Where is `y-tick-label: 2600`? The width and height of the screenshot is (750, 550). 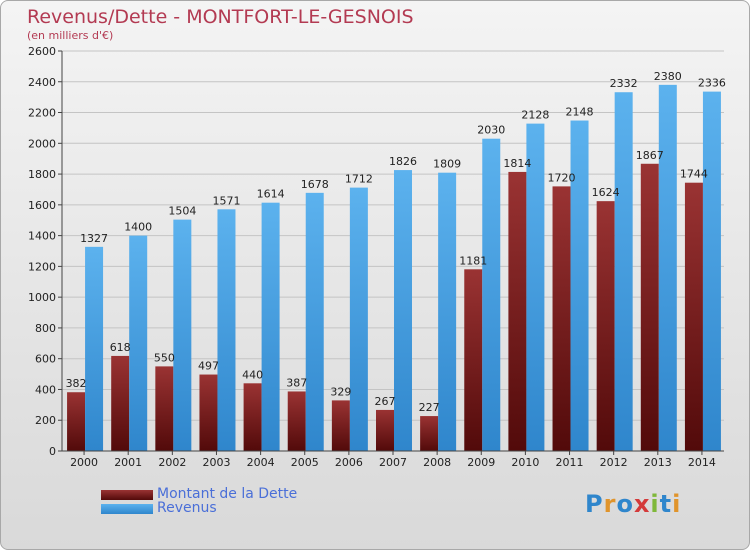 y-tick-label: 2600 is located at coordinates (42, 51).